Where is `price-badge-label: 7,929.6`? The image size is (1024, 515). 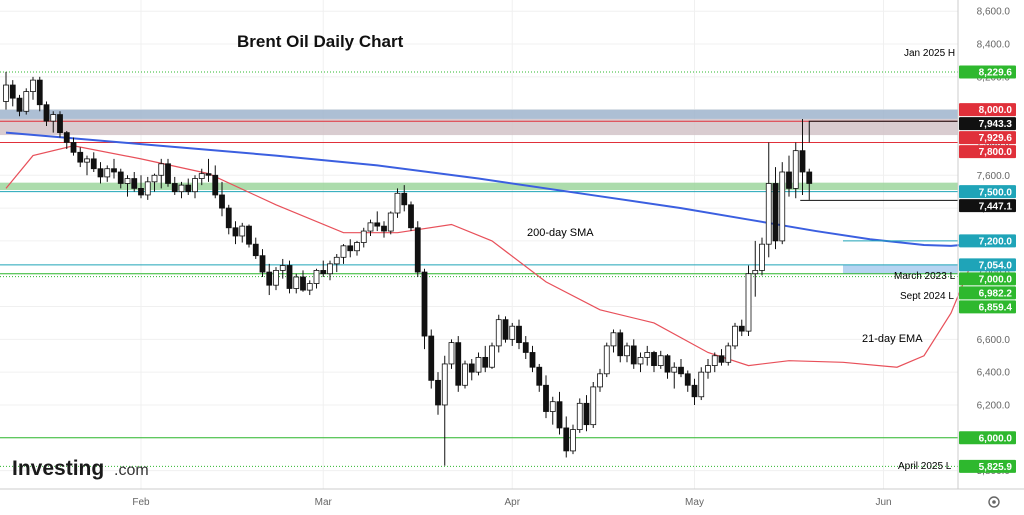
price-badge-label: 7,929.6 is located at coordinates (996, 138).